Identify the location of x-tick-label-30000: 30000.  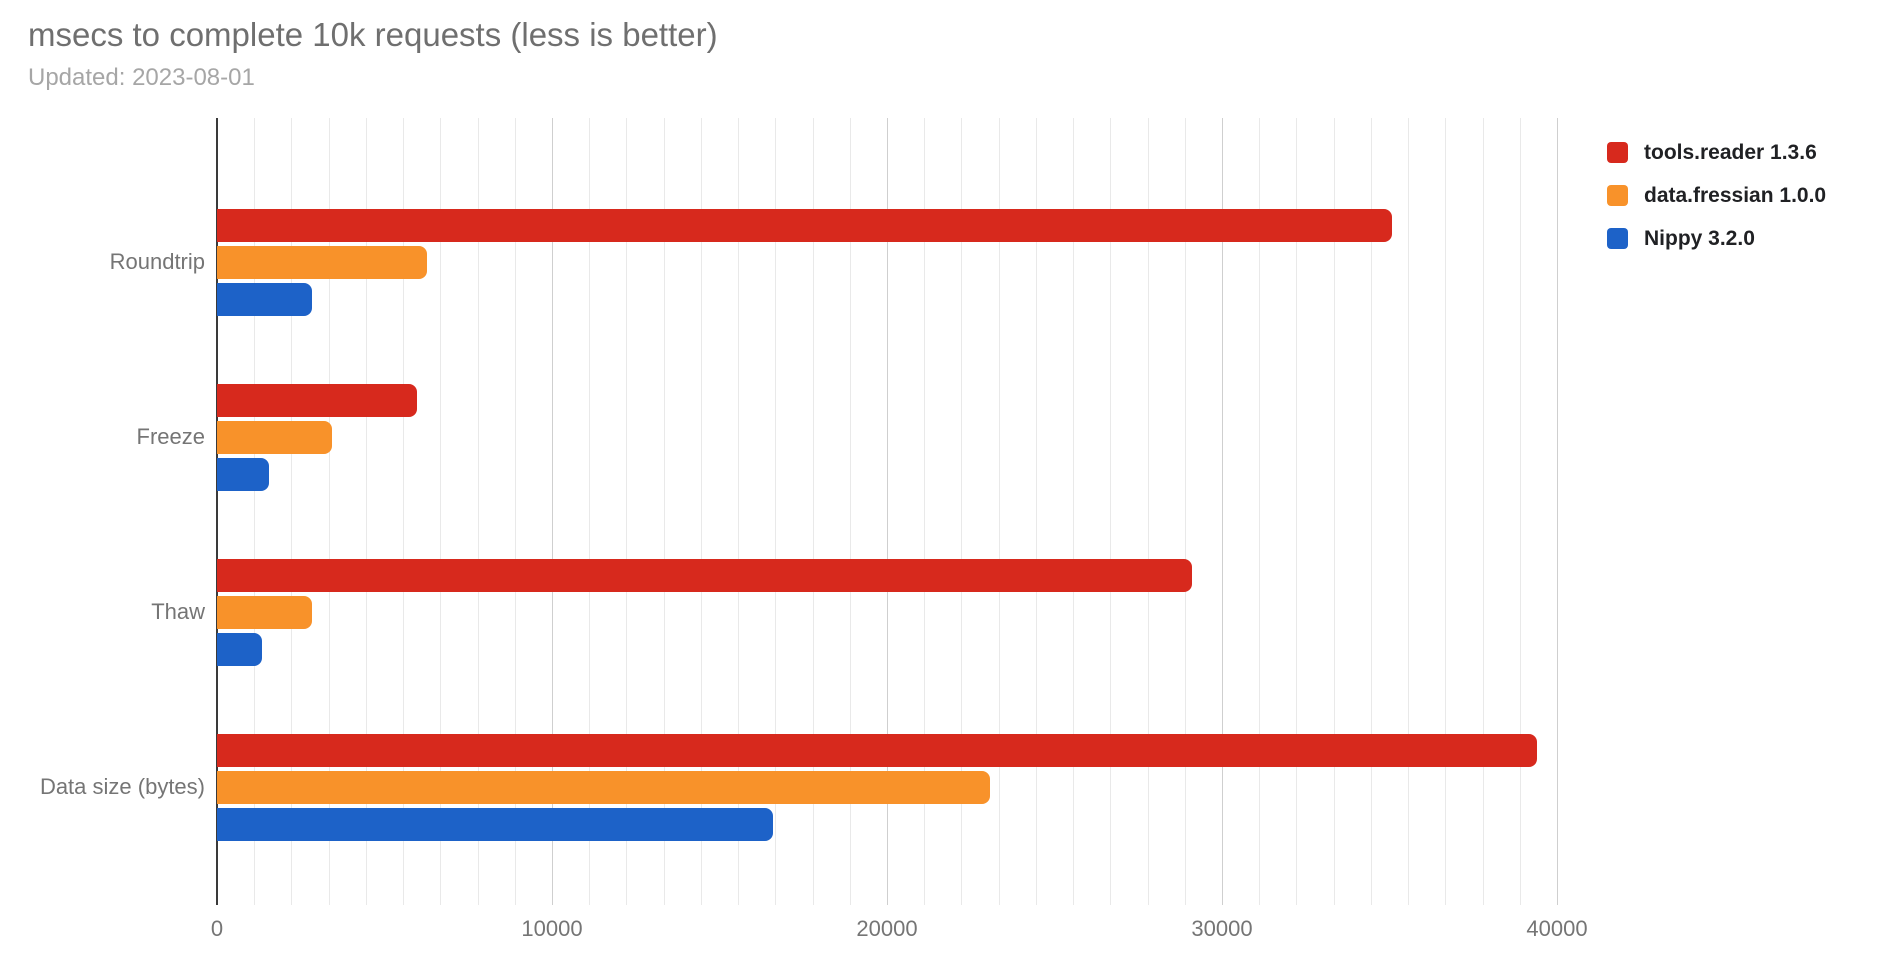
(1222, 928).